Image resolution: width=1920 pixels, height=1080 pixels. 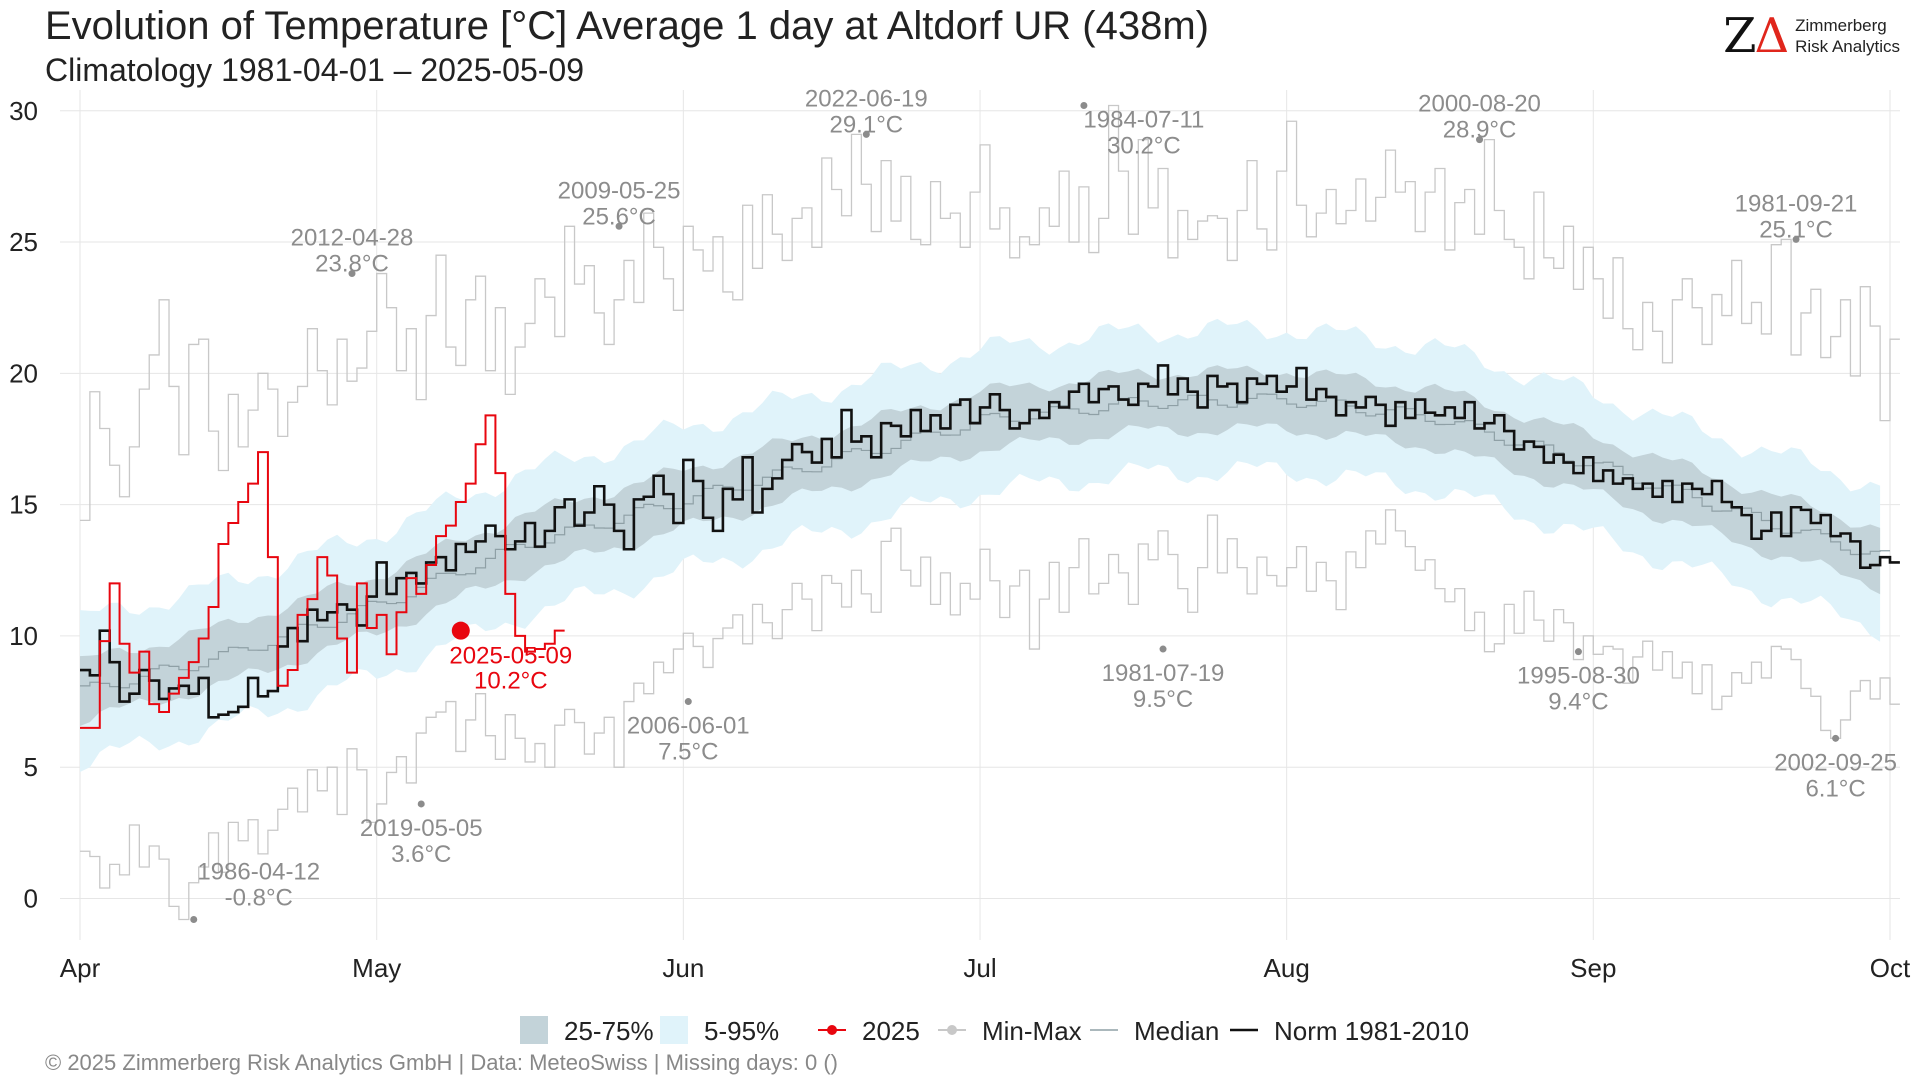 I want to click on legend-item-band_25_75: 25-75%, so click(x=587, y=1031).